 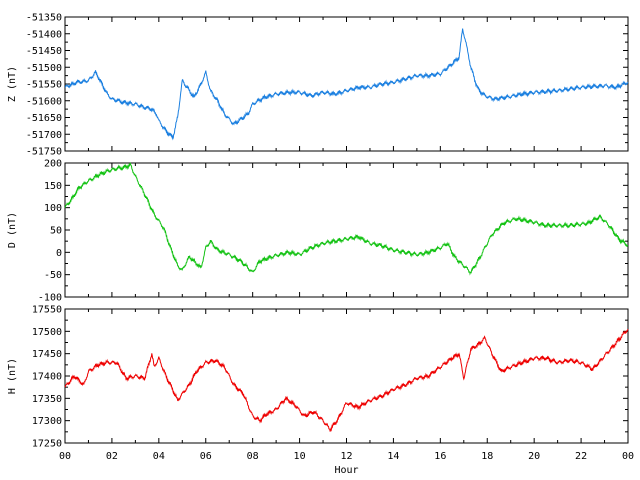 What do you see at coordinates (44, 51) in the screenshot?
I see `y-tick-label-z: -51450` at bounding box center [44, 51].